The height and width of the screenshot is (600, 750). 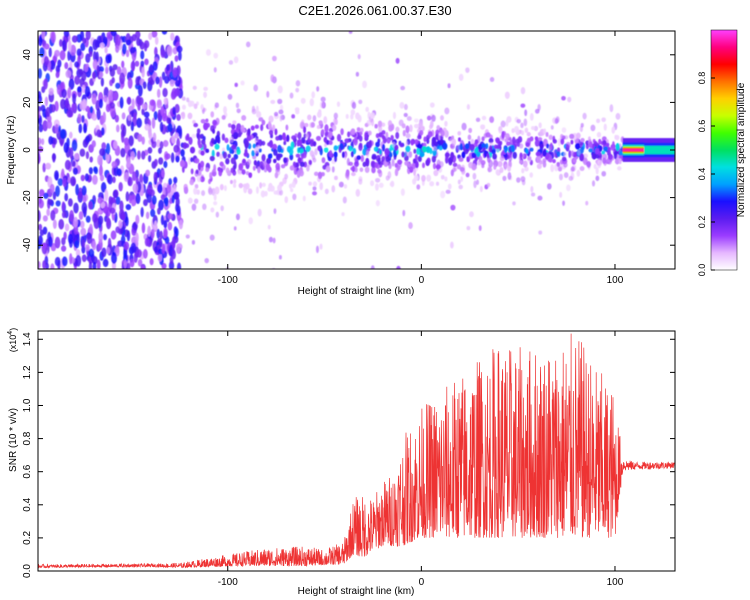 I want to click on colorbar-tick-label: 0.2, so click(x=702, y=222).